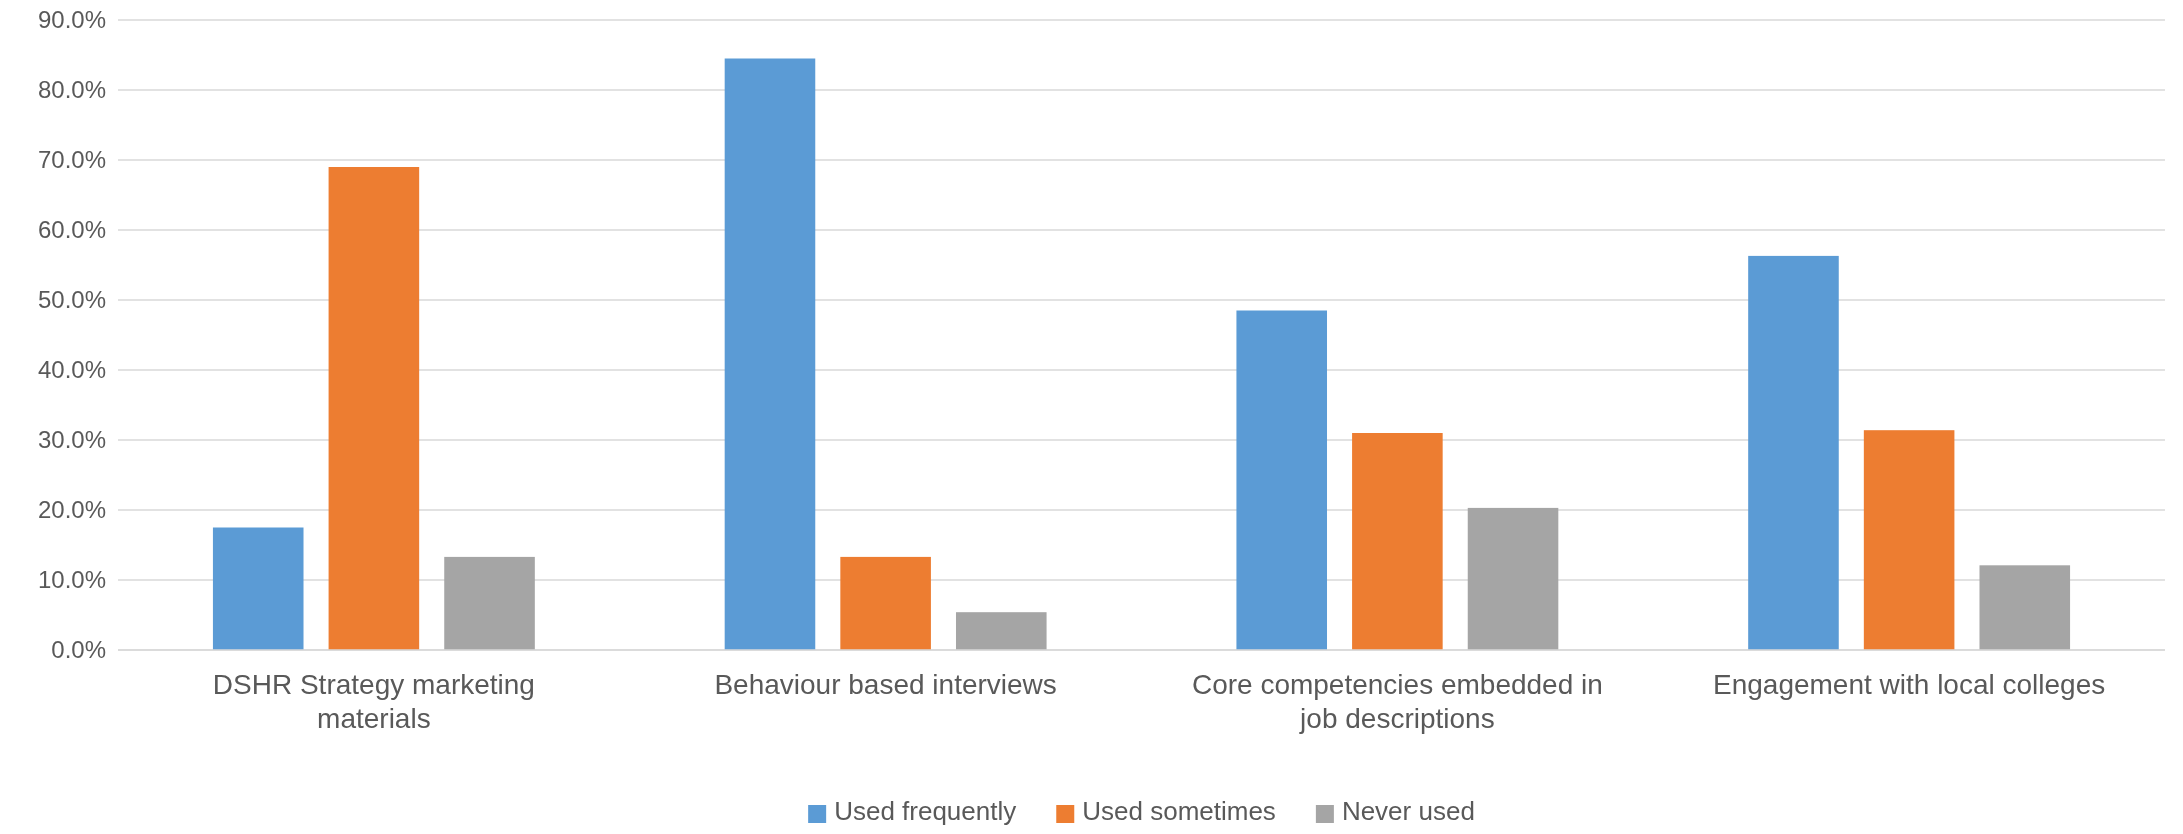  I want to click on y-tick-label: 60.0%, so click(71, 230).